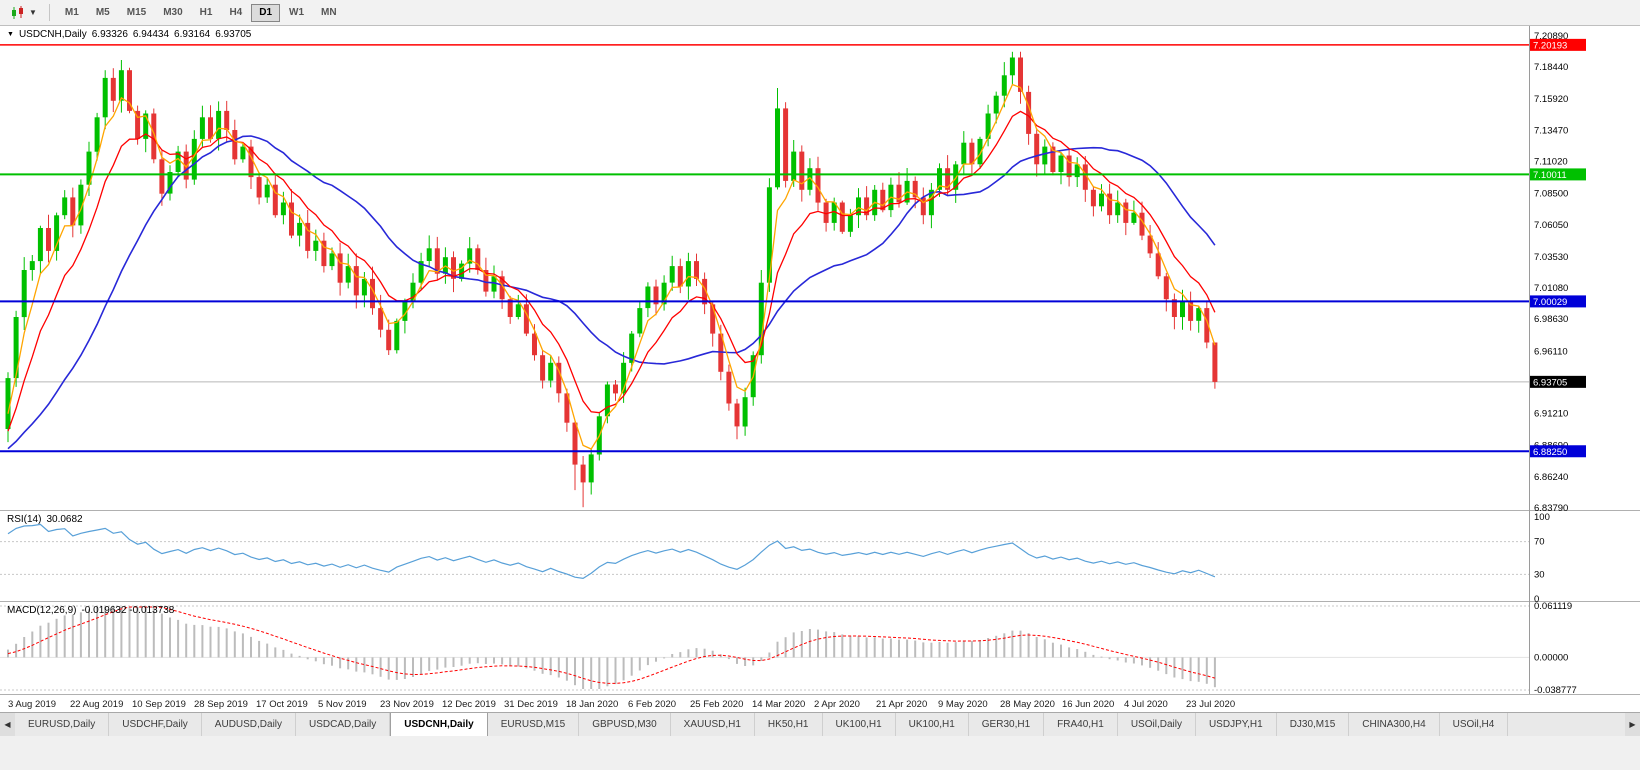 Image resolution: width=1640 pixels, height=770 pixels. What do you see at coordinates (1551, 162) in the screenshot?
I see `svg-text: 7.11020` at bounding box center [1551, 162].